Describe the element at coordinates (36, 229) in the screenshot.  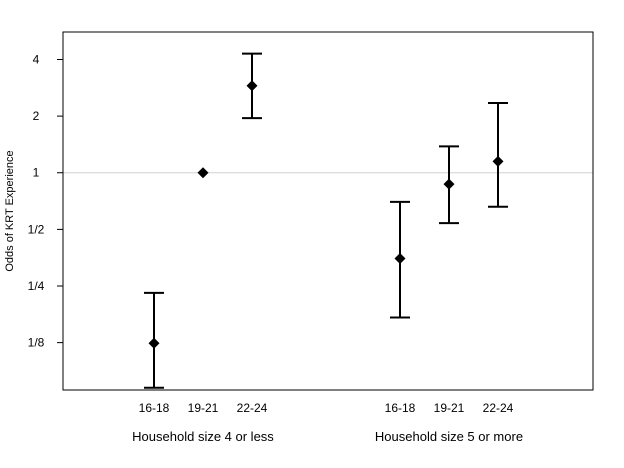
I see `y-tick-label: 1/2` at that location.